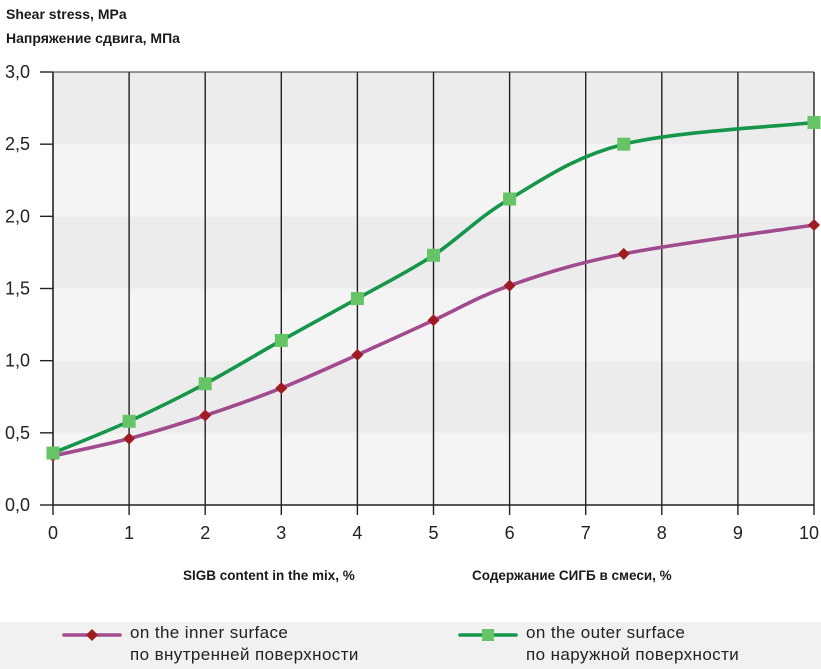  Describe the element at coordinates (633, 654) in the screenshot. I see `legend-label-outer-ru: по наружной поверхности` at that location.